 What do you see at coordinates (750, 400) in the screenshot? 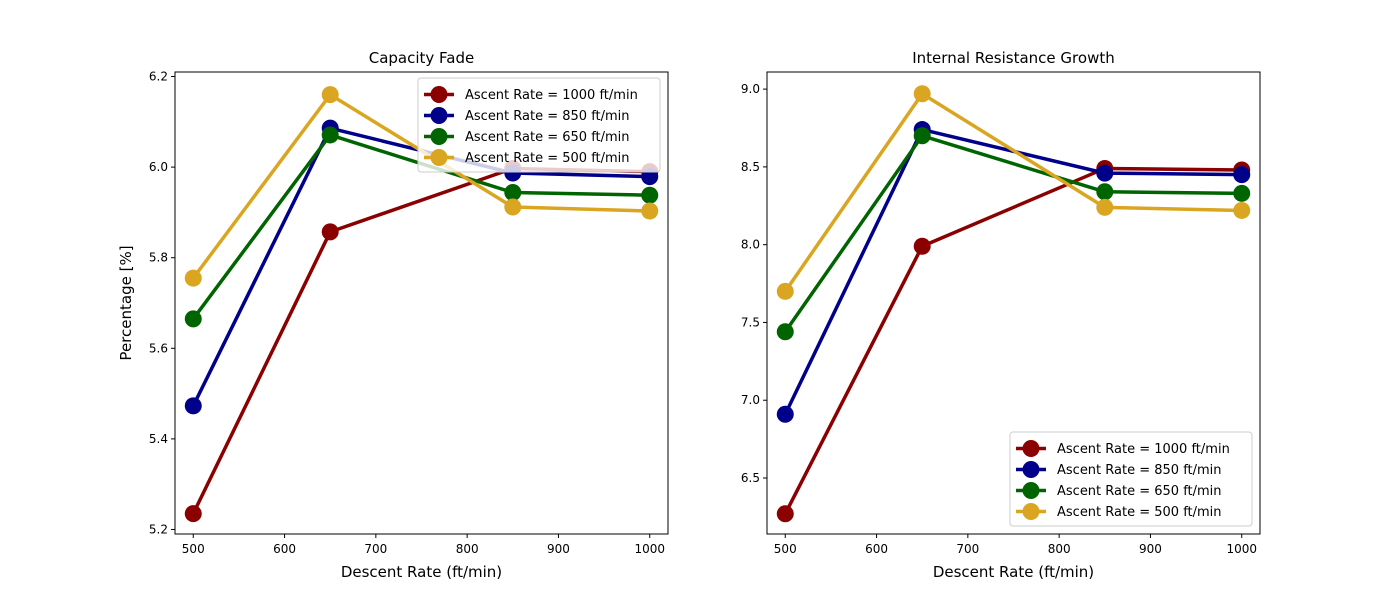
I see `y-tick-label: 7.0` at bounding box center [750, 400].